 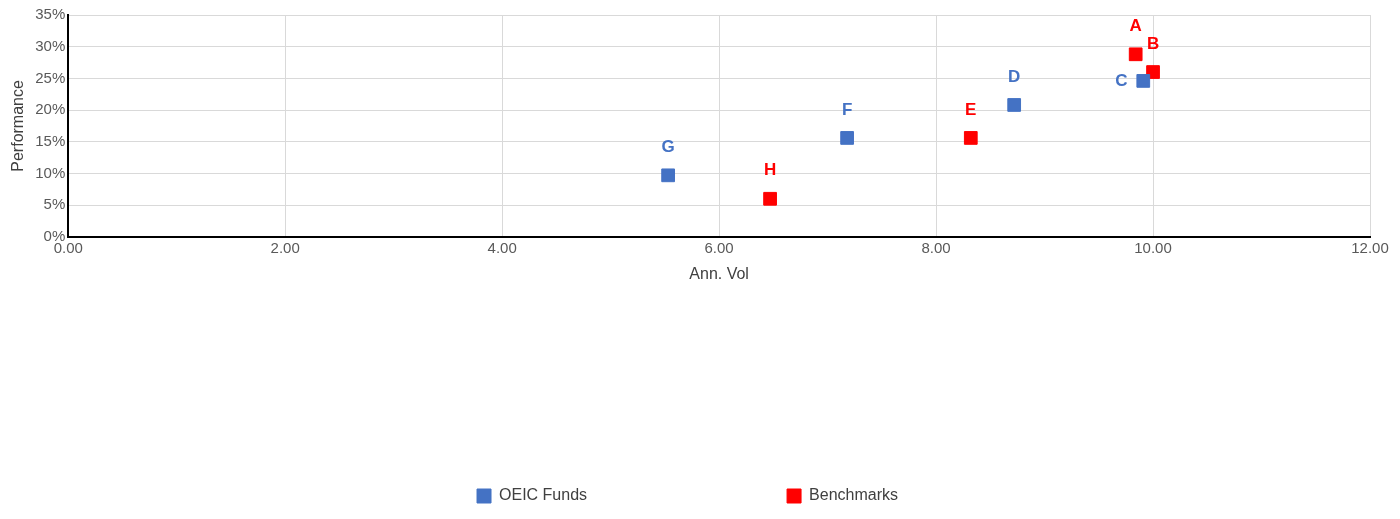 I want to click on x-axis-title: Ann. Vol, so click(x=719, y=273).